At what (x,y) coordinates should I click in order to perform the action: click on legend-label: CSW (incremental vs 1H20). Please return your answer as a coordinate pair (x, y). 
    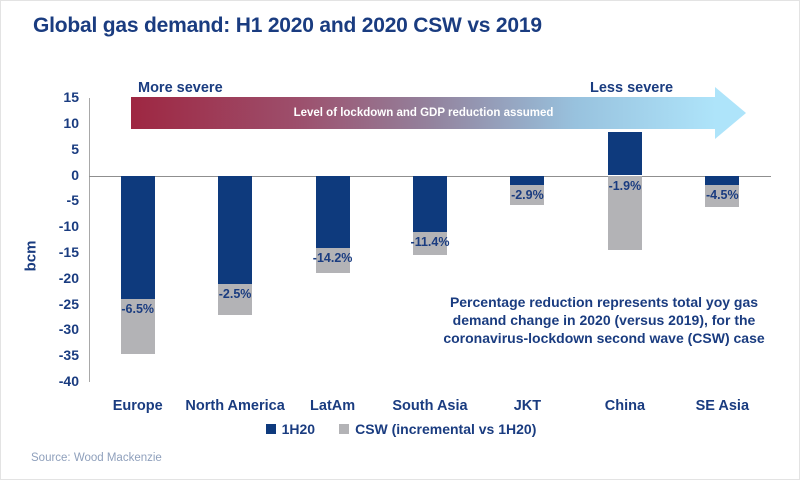
    Looking at the image, I should click on (446, 429).